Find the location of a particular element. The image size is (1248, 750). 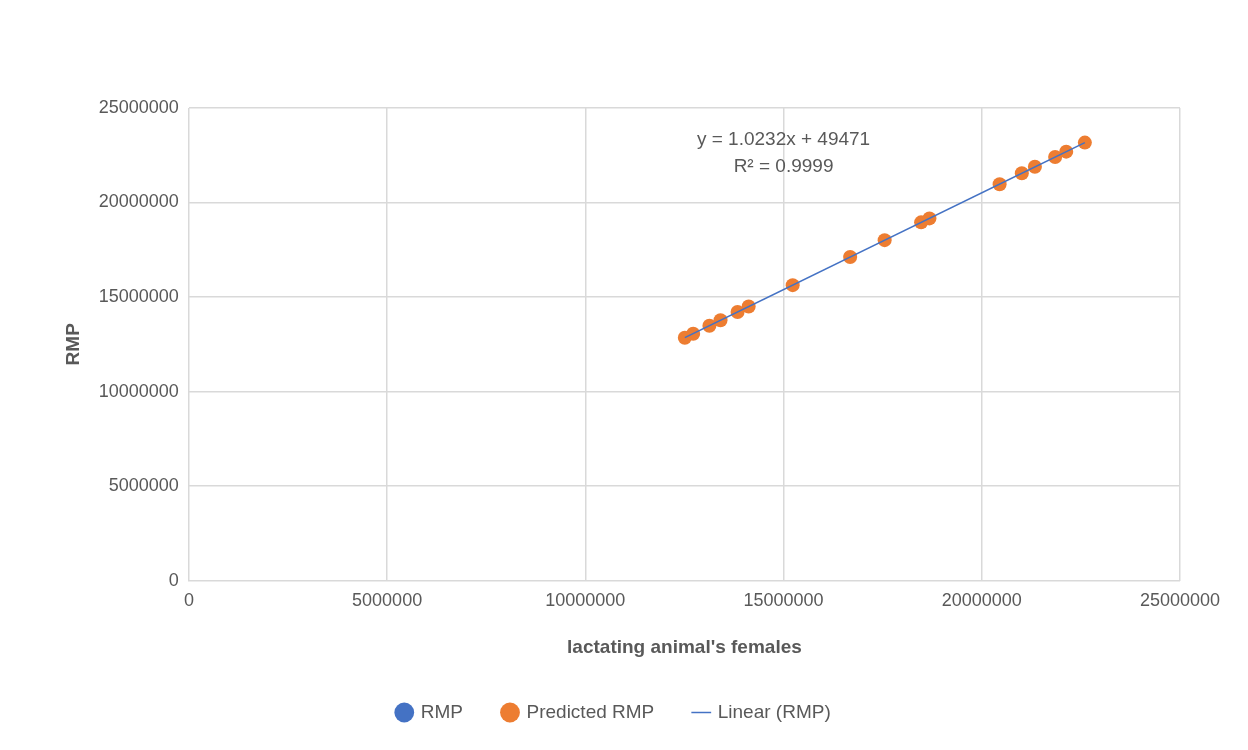

legend-label: RMP is located at coordinates (441, 711).